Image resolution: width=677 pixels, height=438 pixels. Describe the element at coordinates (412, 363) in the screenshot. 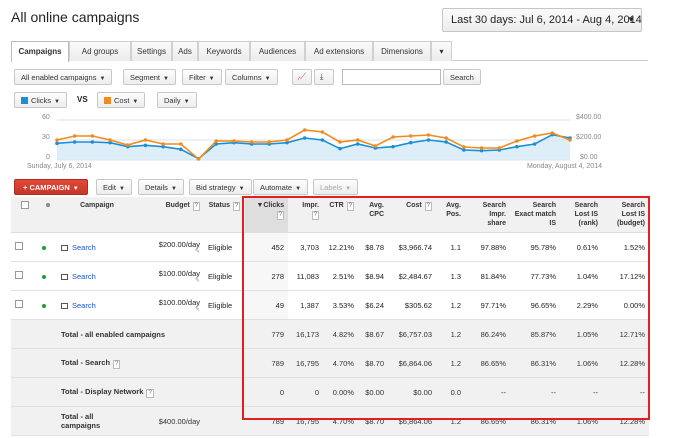

I see `cost-cell: $6,864.06` at that location.